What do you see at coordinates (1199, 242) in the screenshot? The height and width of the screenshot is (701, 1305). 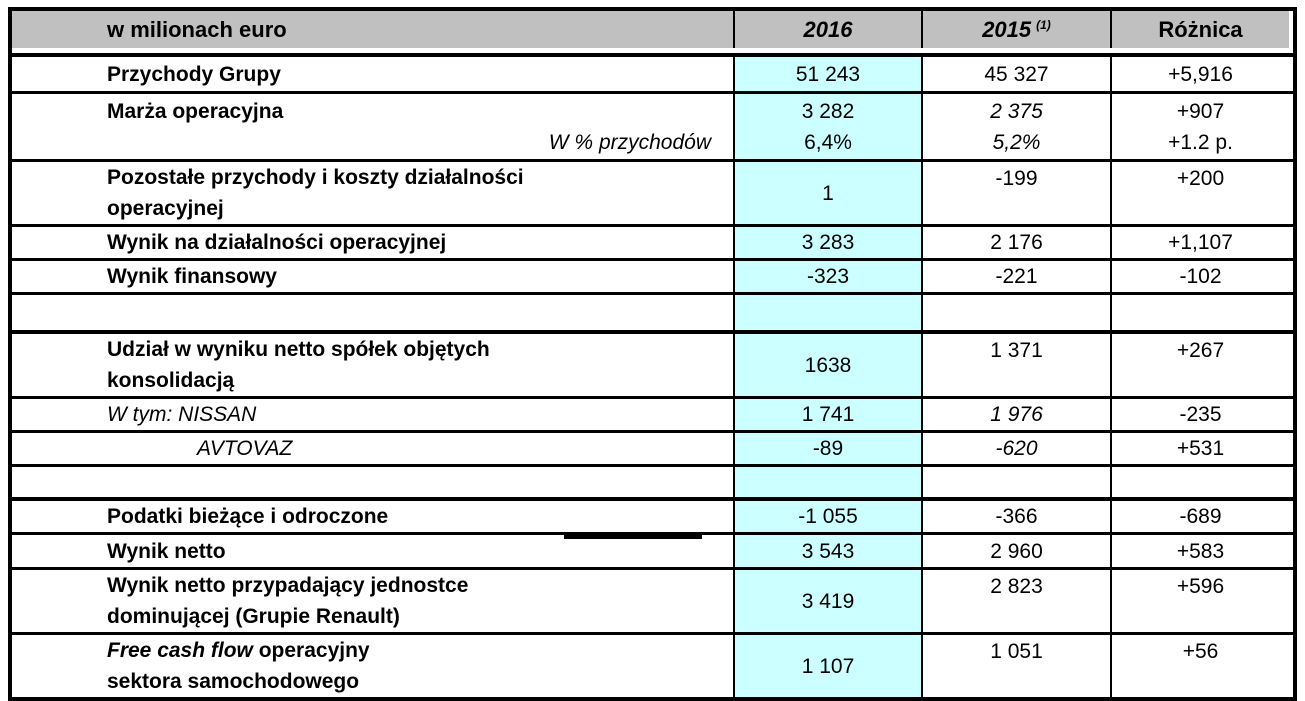 I see `value-diff: +1,107` at bounding box center [1199, 242].